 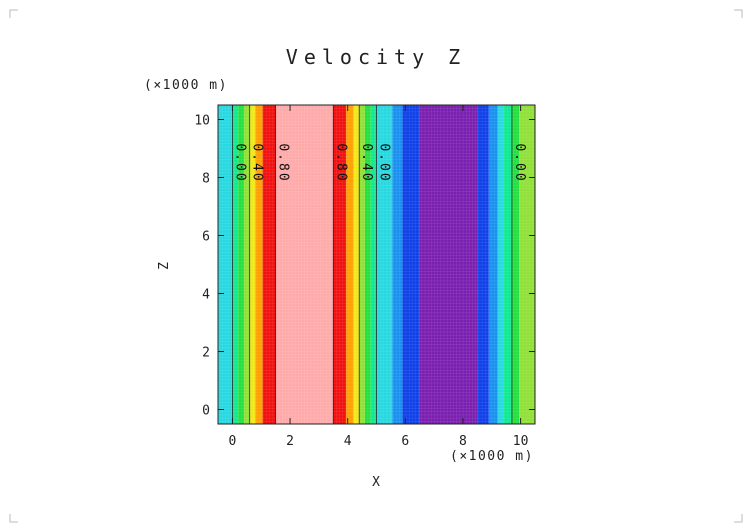 What do you see at coordinates (384, 162) in the screenshot?
I see `contour-label-5: 0.00` at bounding box center [384, 162].